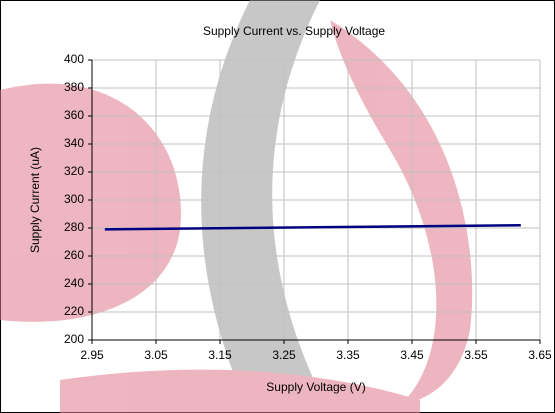 The width and height of the screenshot is (555, 413). I want to click on x-tick-label: 3.65, so click(540, 355).